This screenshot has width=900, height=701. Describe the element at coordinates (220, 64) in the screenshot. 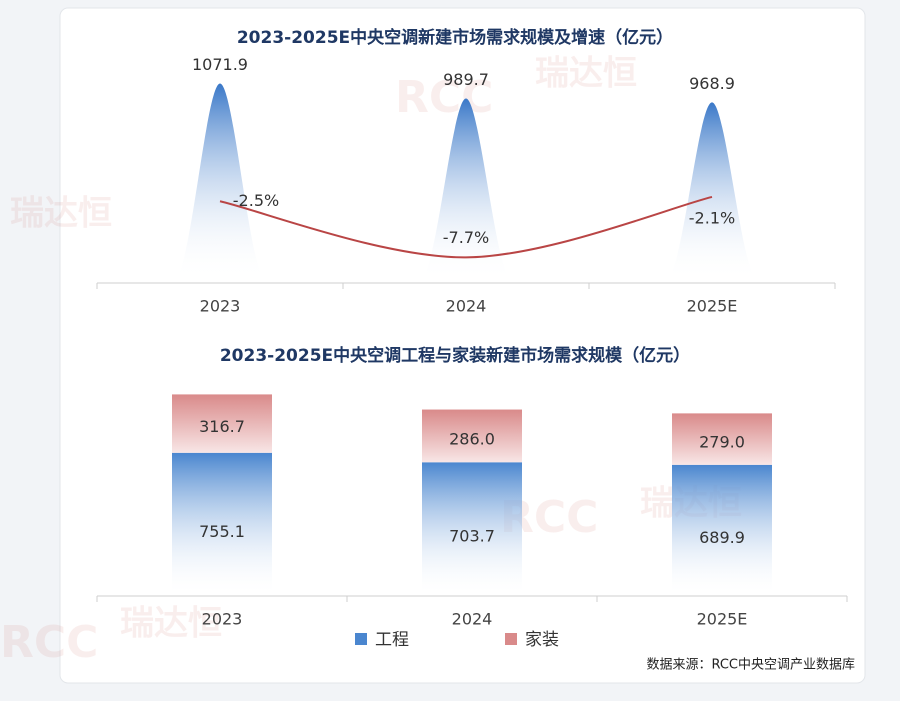

I see `data-label: 1071.9` at that location.